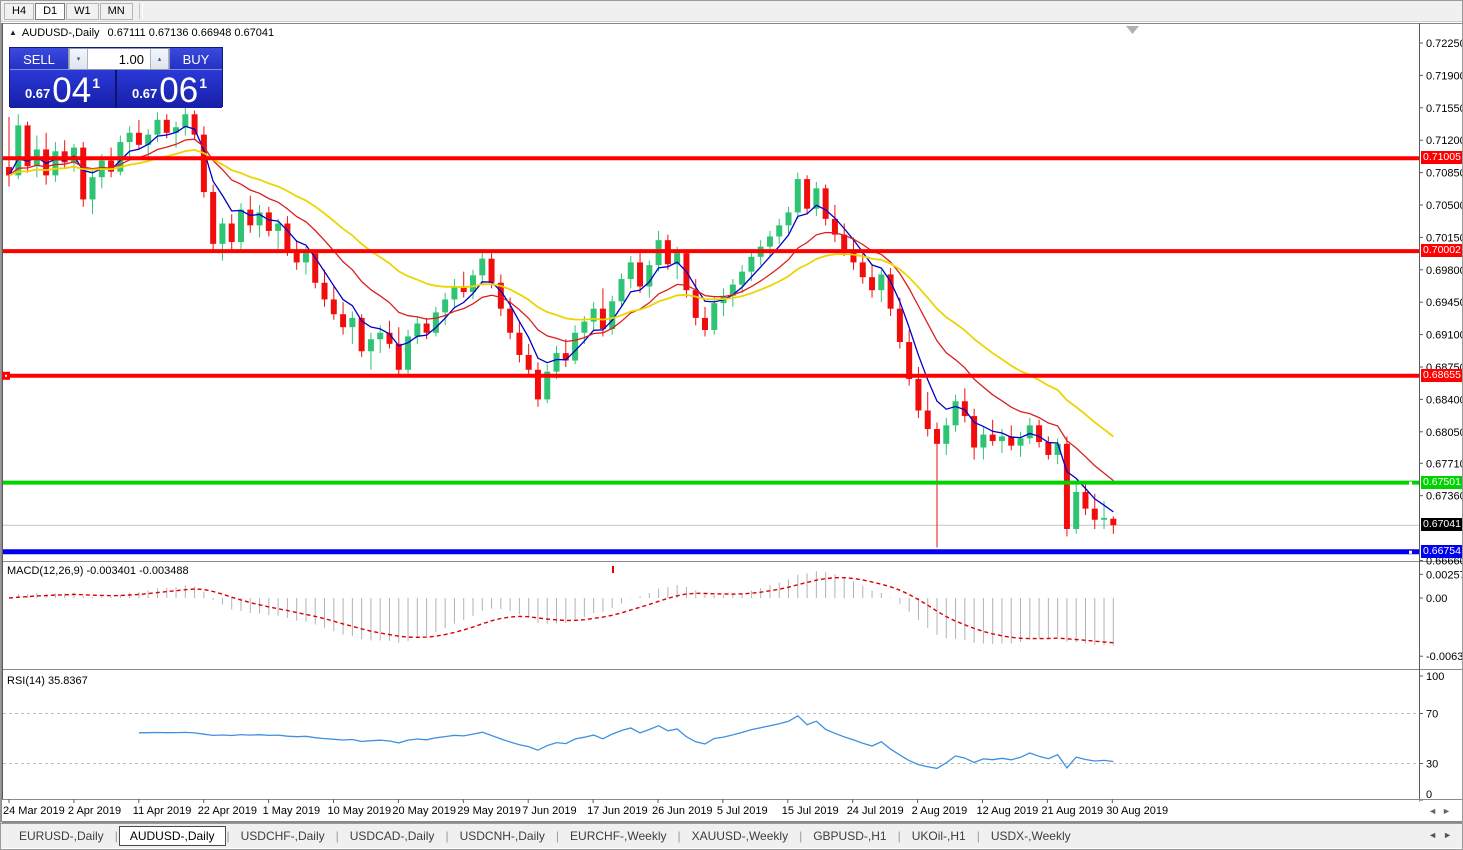 Image resolution: width=1463 pixels, height=850 pixels. What do you see at coordinates (740, 836) in the screenshot?
I see `tab-xauusd-weekly: XAUUSD-,Weekly` at bounding box center [740, 836].